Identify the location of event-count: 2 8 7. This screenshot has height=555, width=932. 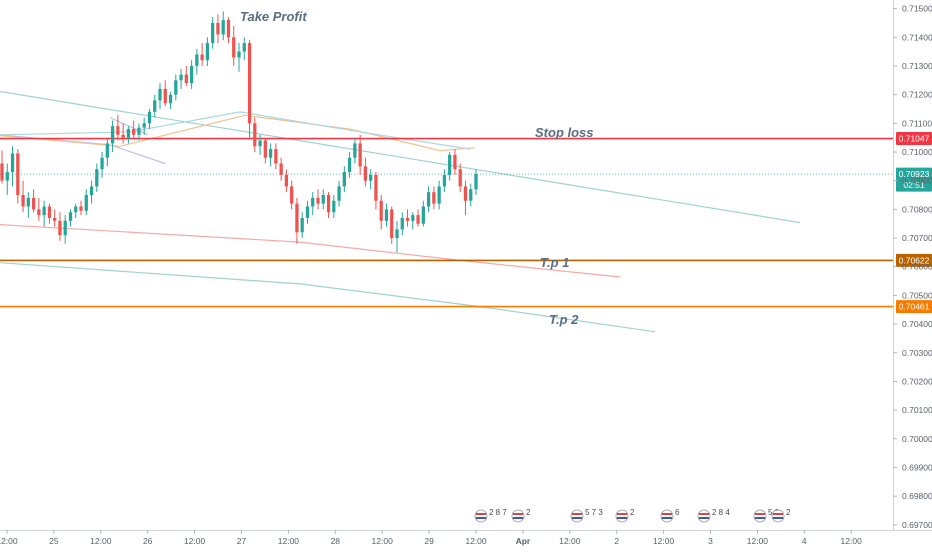
(498, 512).